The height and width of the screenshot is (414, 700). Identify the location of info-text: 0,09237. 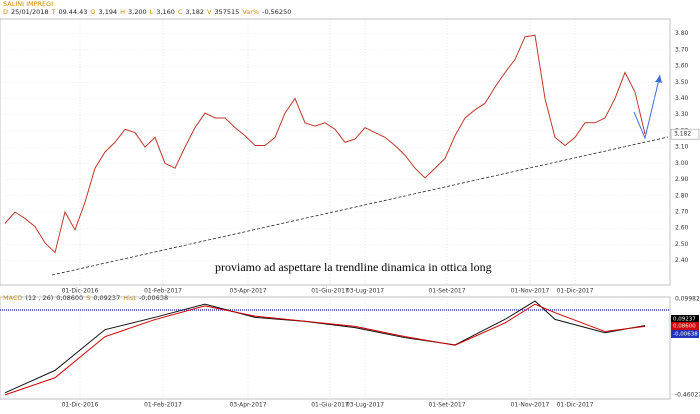
(107, 298).